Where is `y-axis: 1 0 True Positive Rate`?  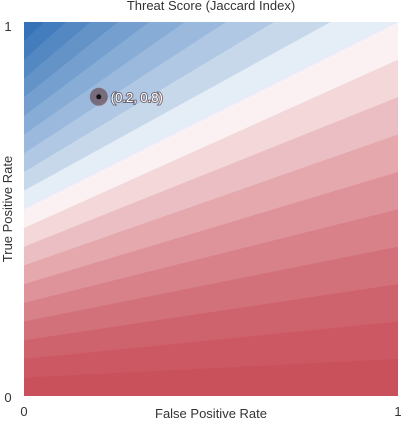 y-axis: 1 0 True Positive Rate is located at coordinates (7, 212).